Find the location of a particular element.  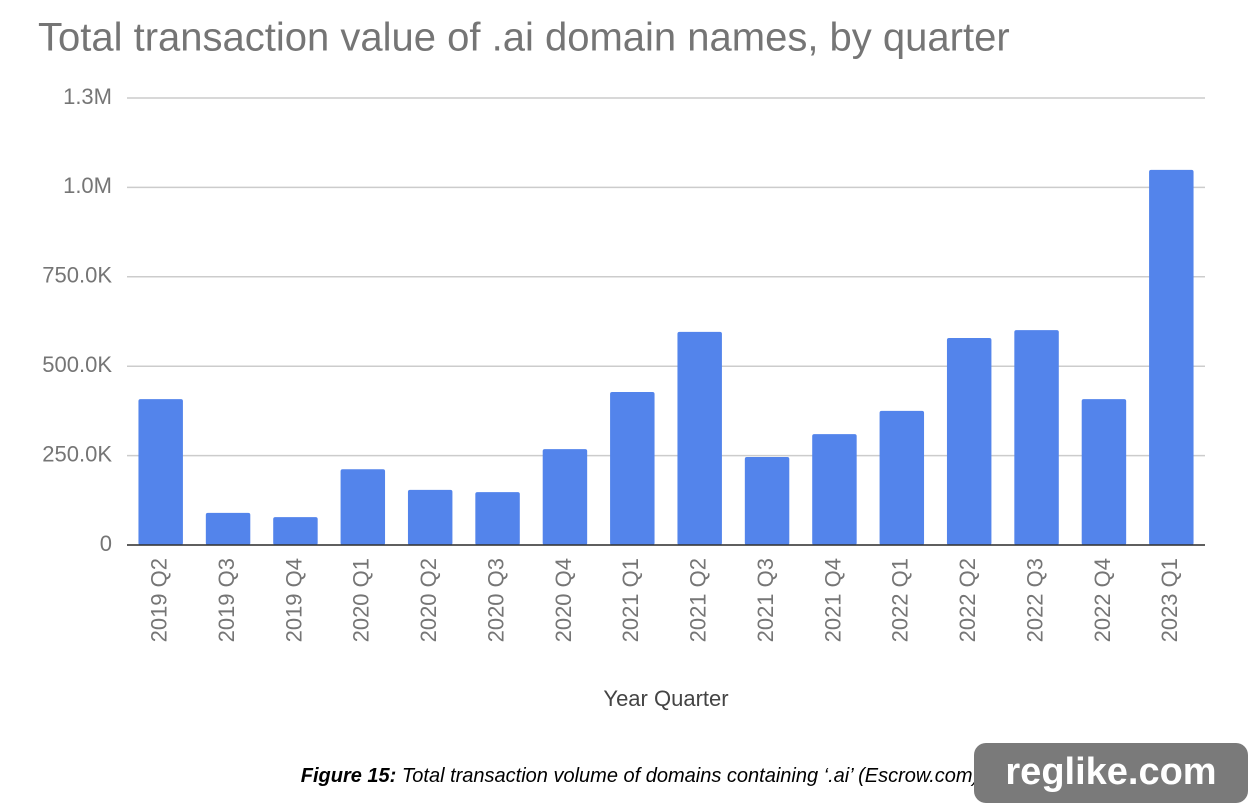

x-tick-label: 2021 Q4 is located at coordinates (832, 600).